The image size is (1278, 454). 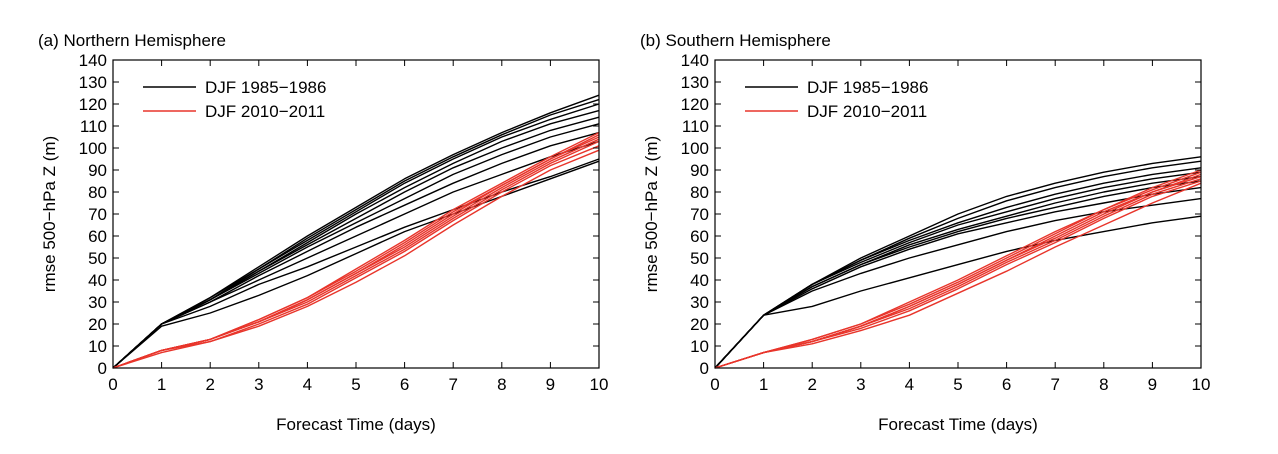 What do you see at coordinates (132, 40) in the screenshot?
I see `nh-panel-title: (a) Northern Hemisphere` at bounding box center [132, 40].